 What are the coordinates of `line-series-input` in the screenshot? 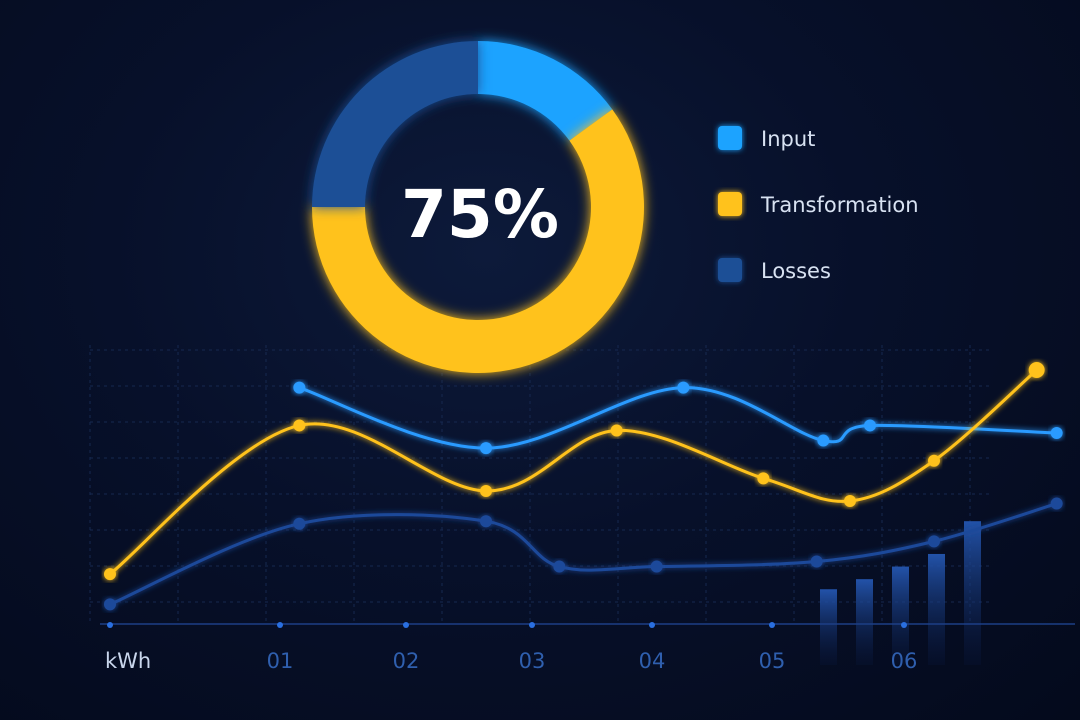 It's located at (678, 418).